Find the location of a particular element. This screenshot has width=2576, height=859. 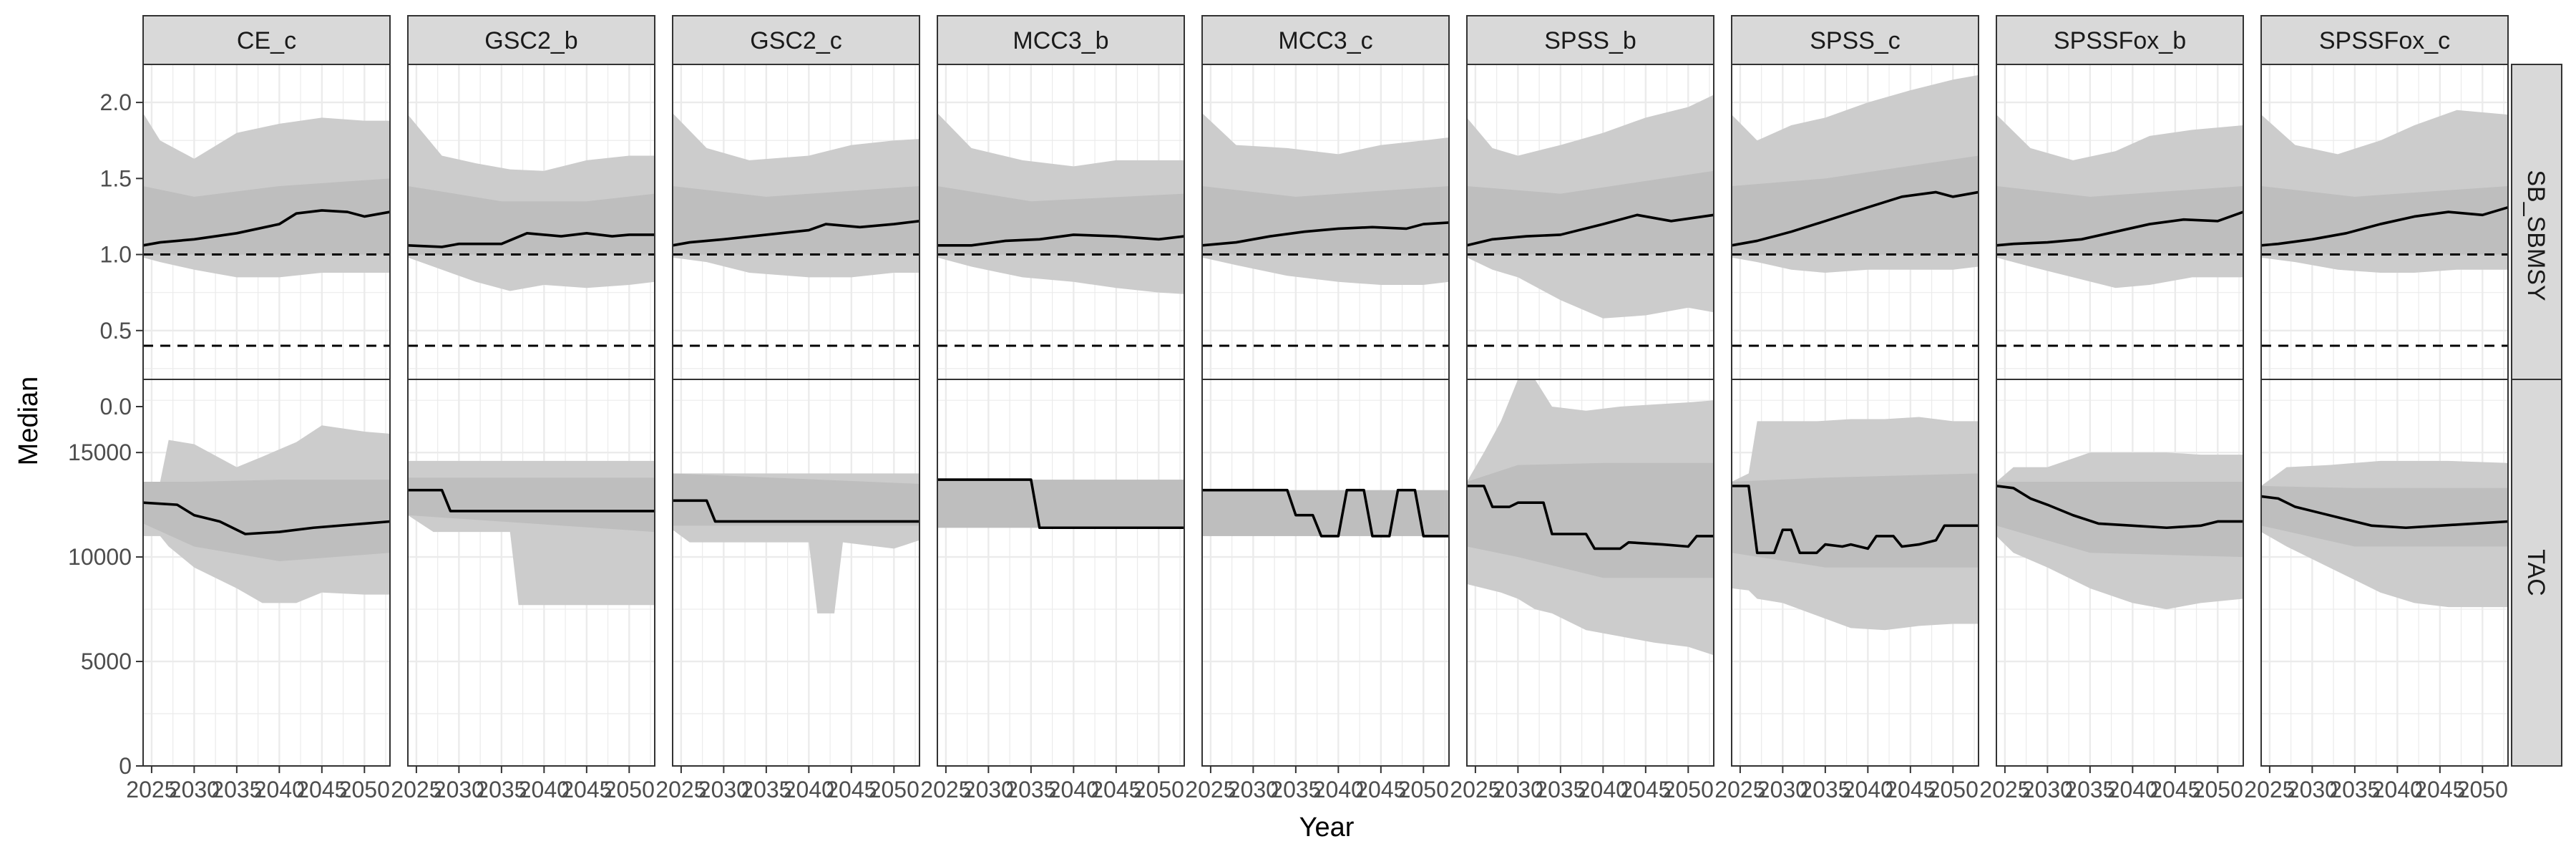

panel-SPSS_b-SB_SBMSY is located at coordinates (1590, 236).